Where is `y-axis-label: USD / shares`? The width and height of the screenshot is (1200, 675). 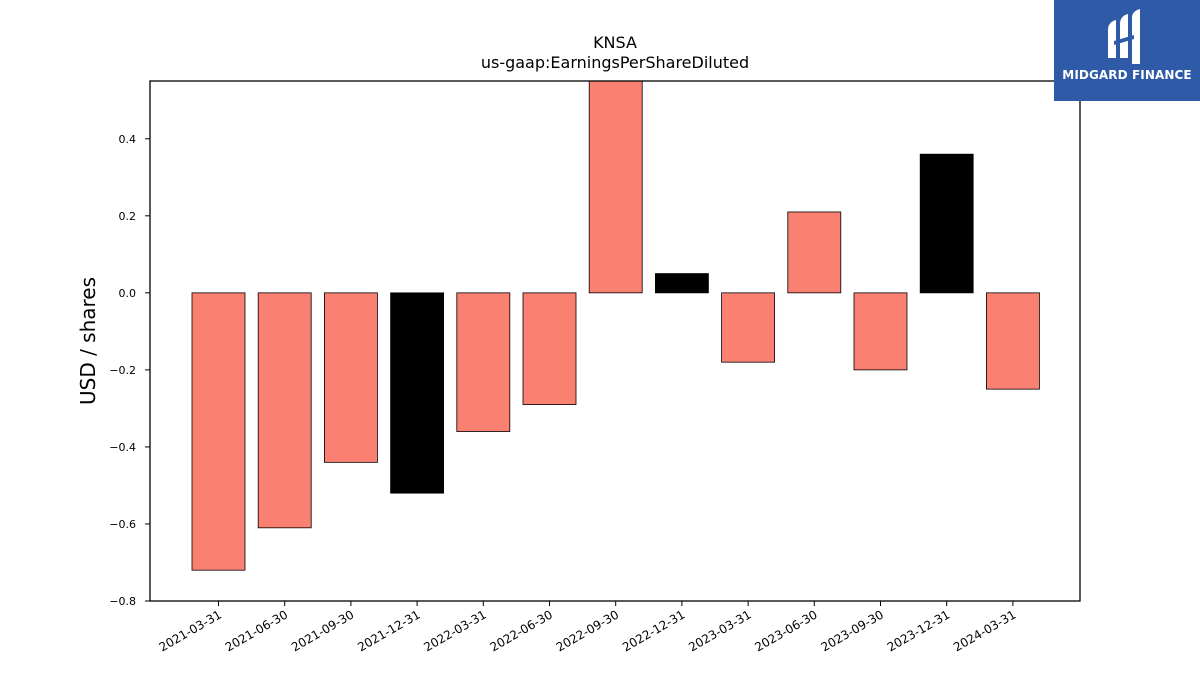 y-axis-label: USD / shares is located at coordinates (88, 341).